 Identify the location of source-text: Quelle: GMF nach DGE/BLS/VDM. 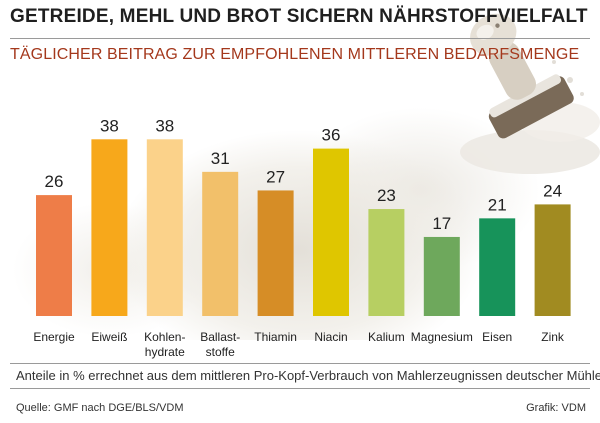
(100, 408).